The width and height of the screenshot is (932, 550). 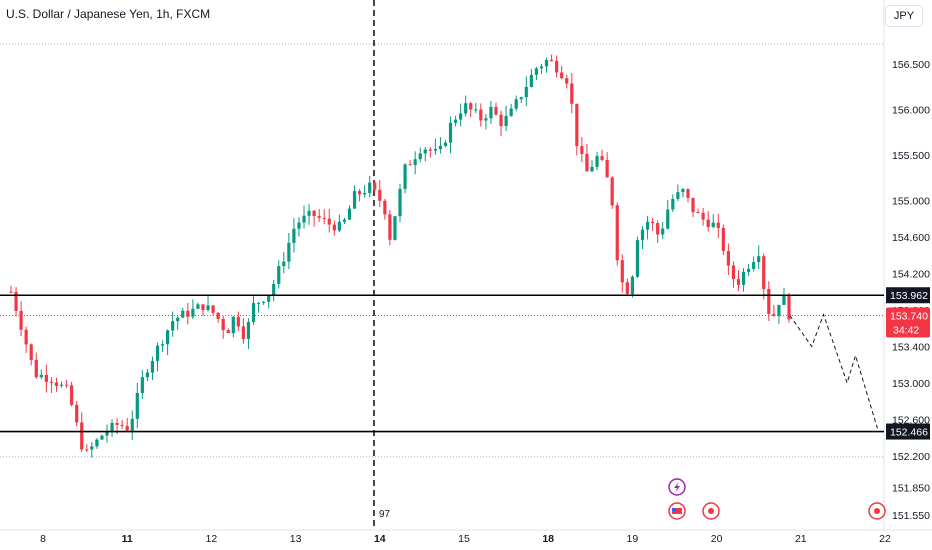 I want to click on marker-label: 97, so click(x=385, y=514).